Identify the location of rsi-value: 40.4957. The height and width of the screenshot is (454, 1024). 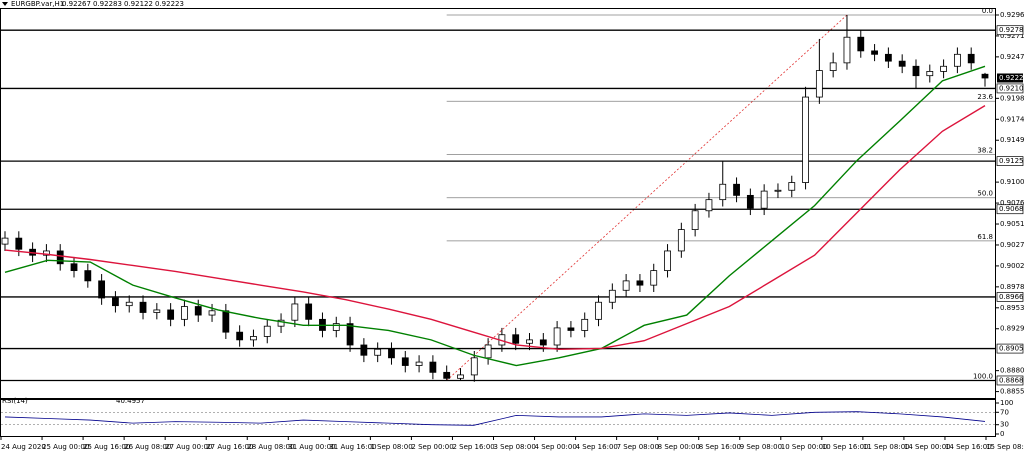
(130, 401).